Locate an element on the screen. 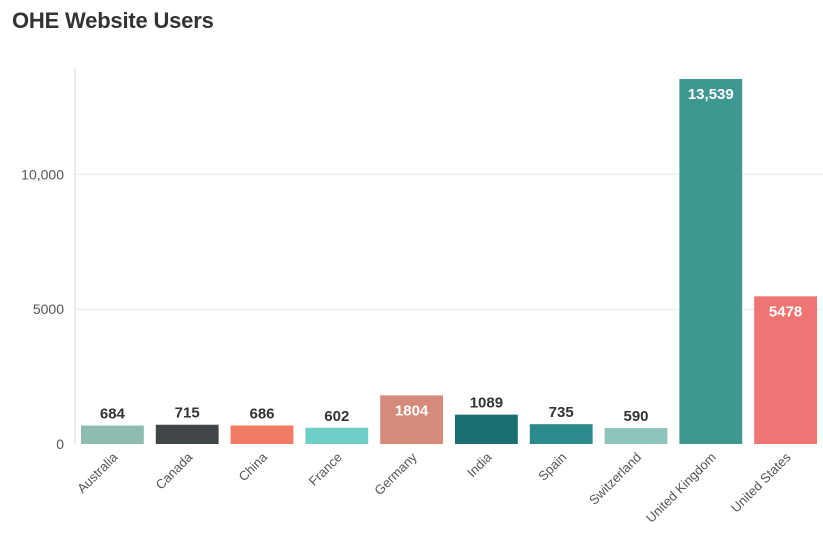  x-tick-label: Switzerland is located at coordinates (615, 479).